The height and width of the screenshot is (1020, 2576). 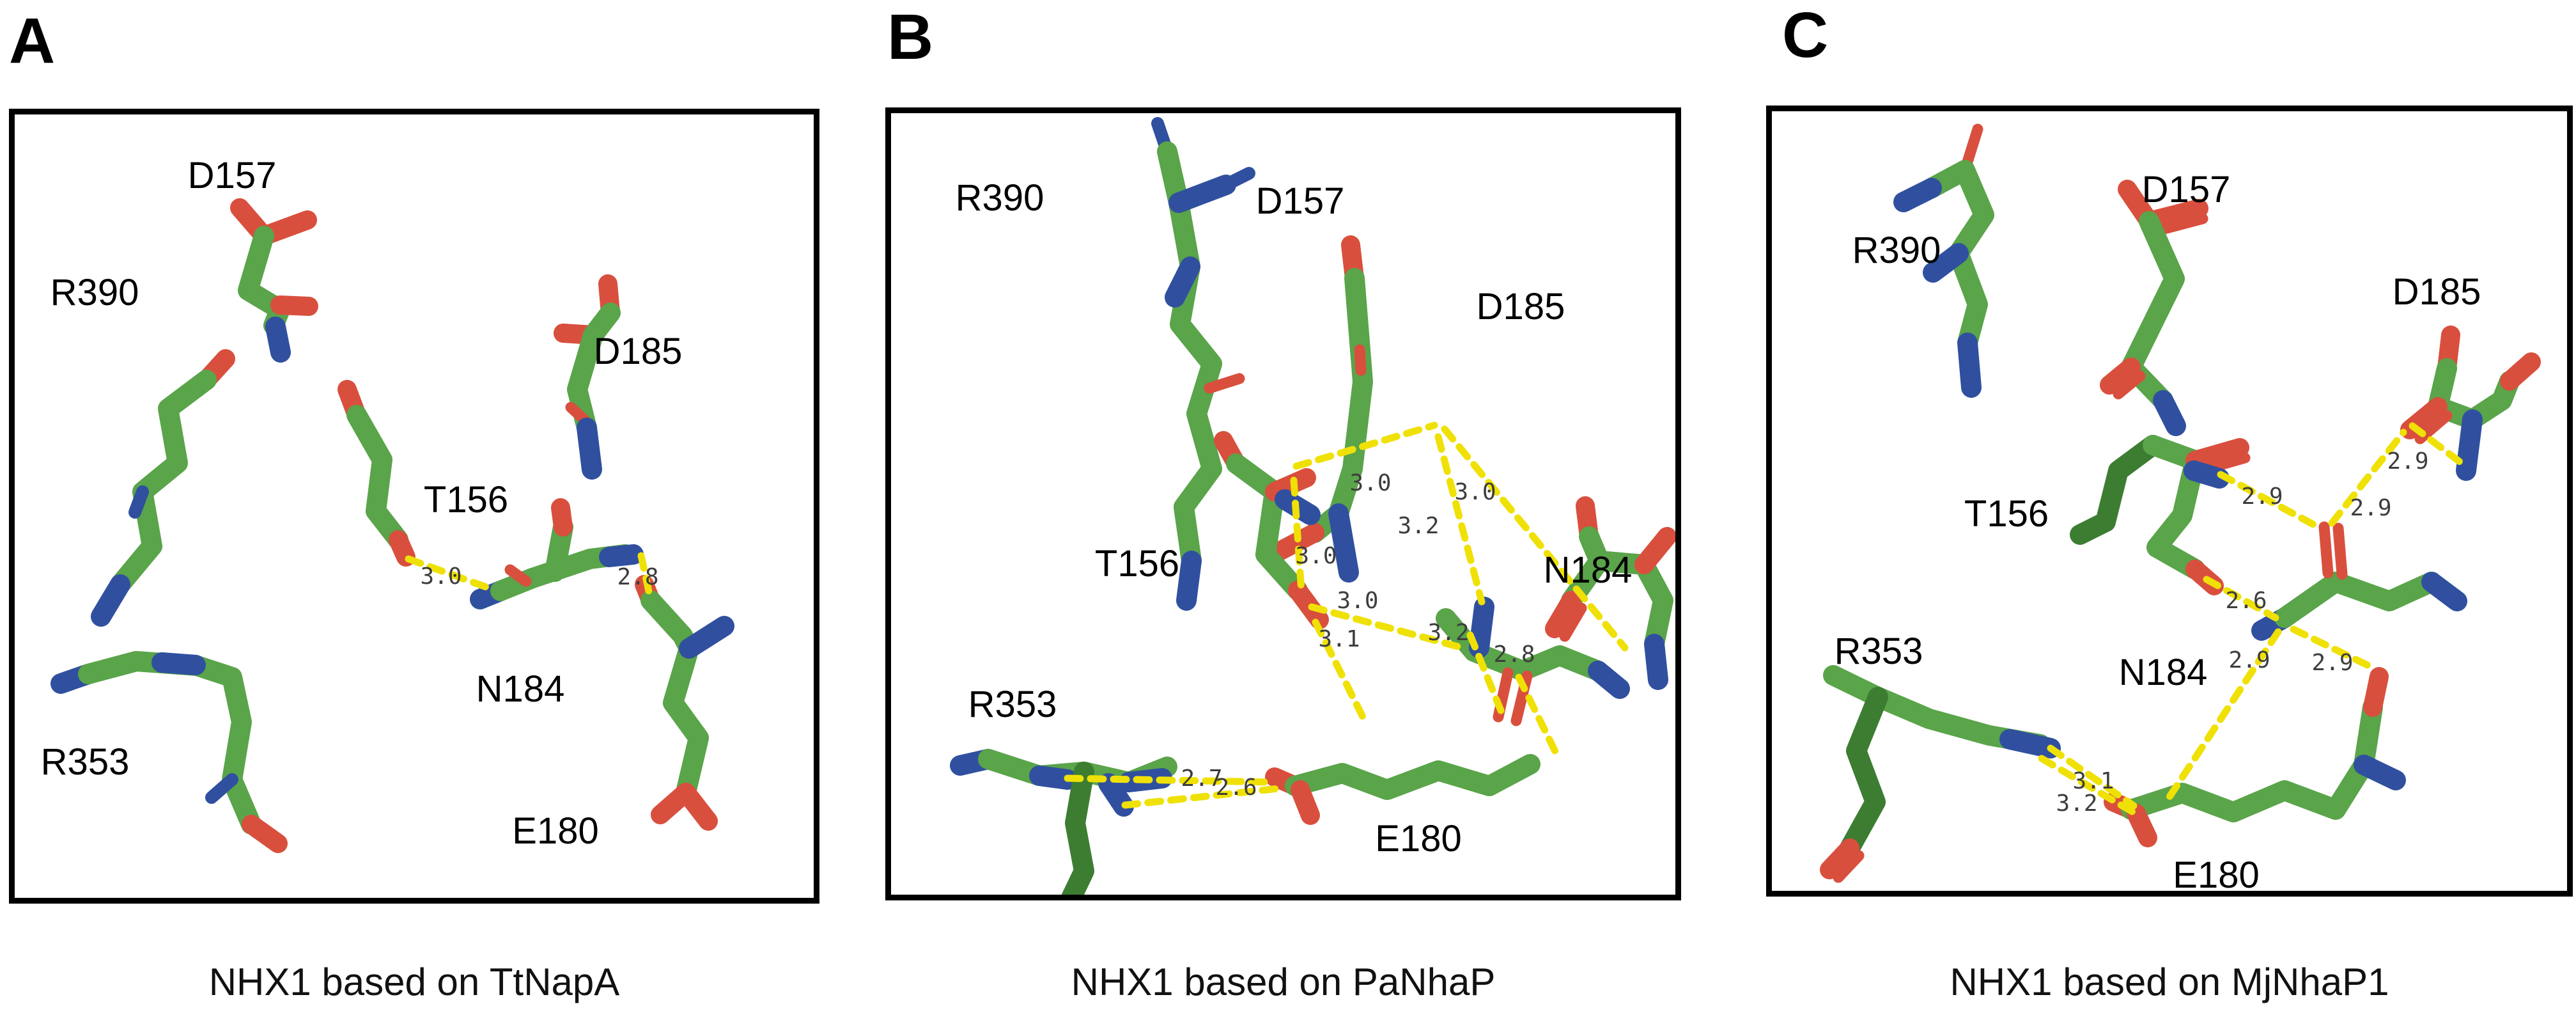 I want to click on panel-caption-b: NHX1 based on PaNhaP, so click(x=1283, y=982).